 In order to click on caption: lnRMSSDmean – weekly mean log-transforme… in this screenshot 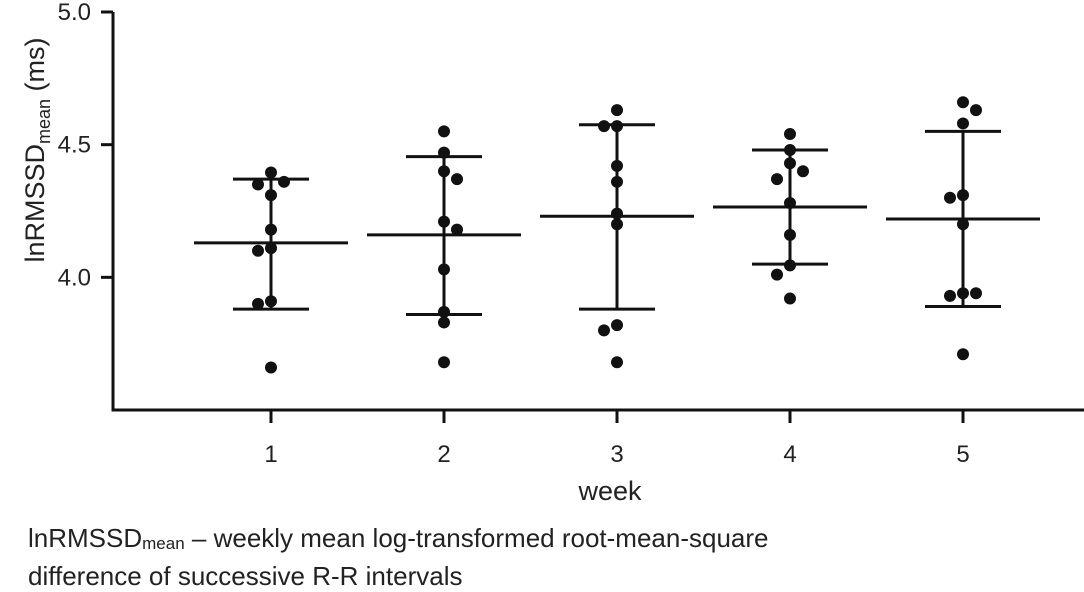, I will do `click(398, 557)`.